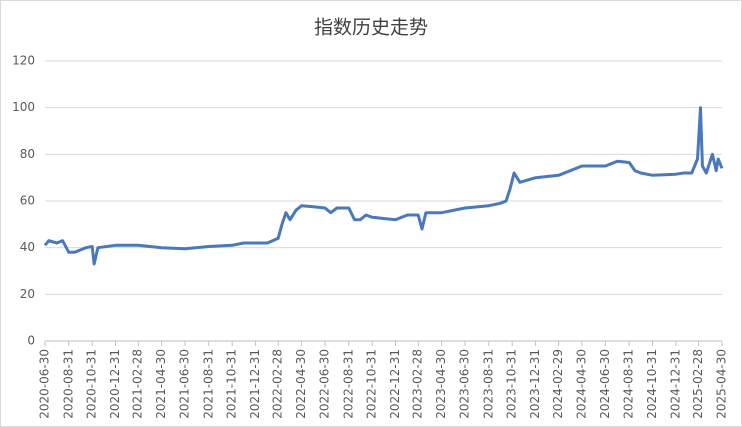 The width and height of the screenshot is (742, 427). I want to click on x-tick-label: 2024-08-31, so click(629, 384).